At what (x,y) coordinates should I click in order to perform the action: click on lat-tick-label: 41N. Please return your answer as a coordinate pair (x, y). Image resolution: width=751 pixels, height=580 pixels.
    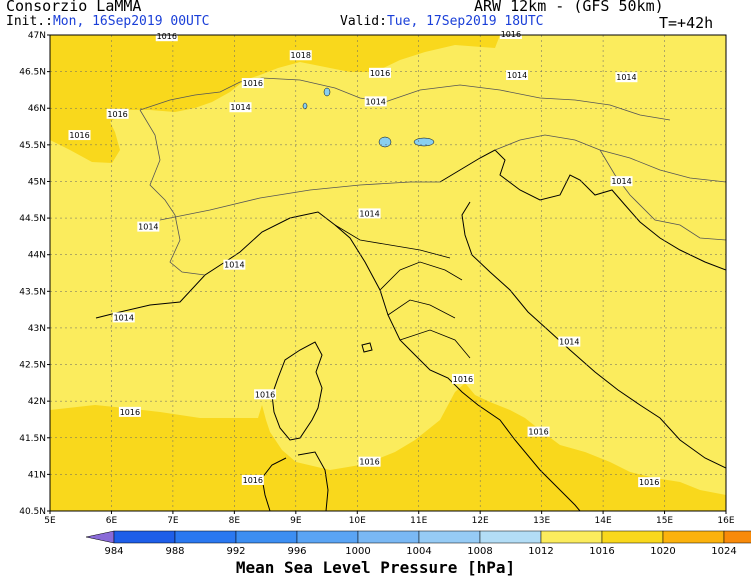
    Looking at the image, I should click on (37, 475).